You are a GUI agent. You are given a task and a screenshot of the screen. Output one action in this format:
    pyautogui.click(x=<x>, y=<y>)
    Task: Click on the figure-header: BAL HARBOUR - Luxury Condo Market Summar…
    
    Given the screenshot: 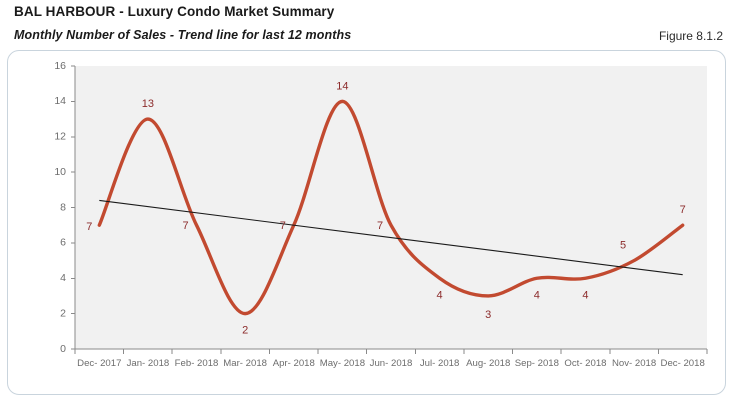 What is the action you would take?
    pyautogui.click(x=367, y=25)
    